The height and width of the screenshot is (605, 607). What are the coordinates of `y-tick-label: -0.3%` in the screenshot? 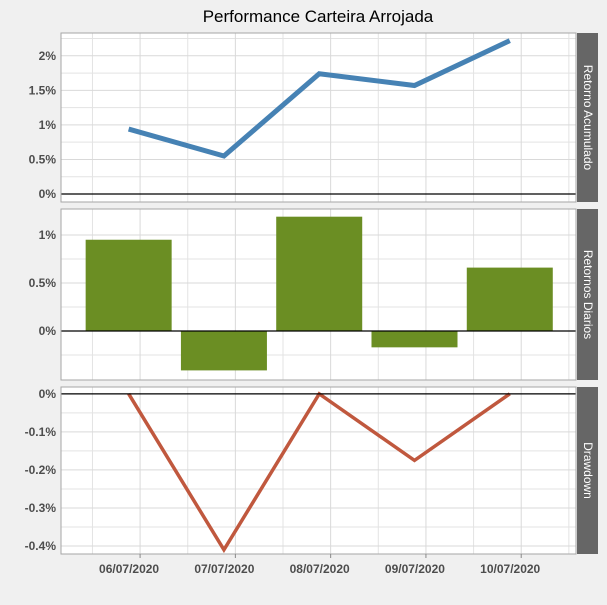 It's located at (41, 508).